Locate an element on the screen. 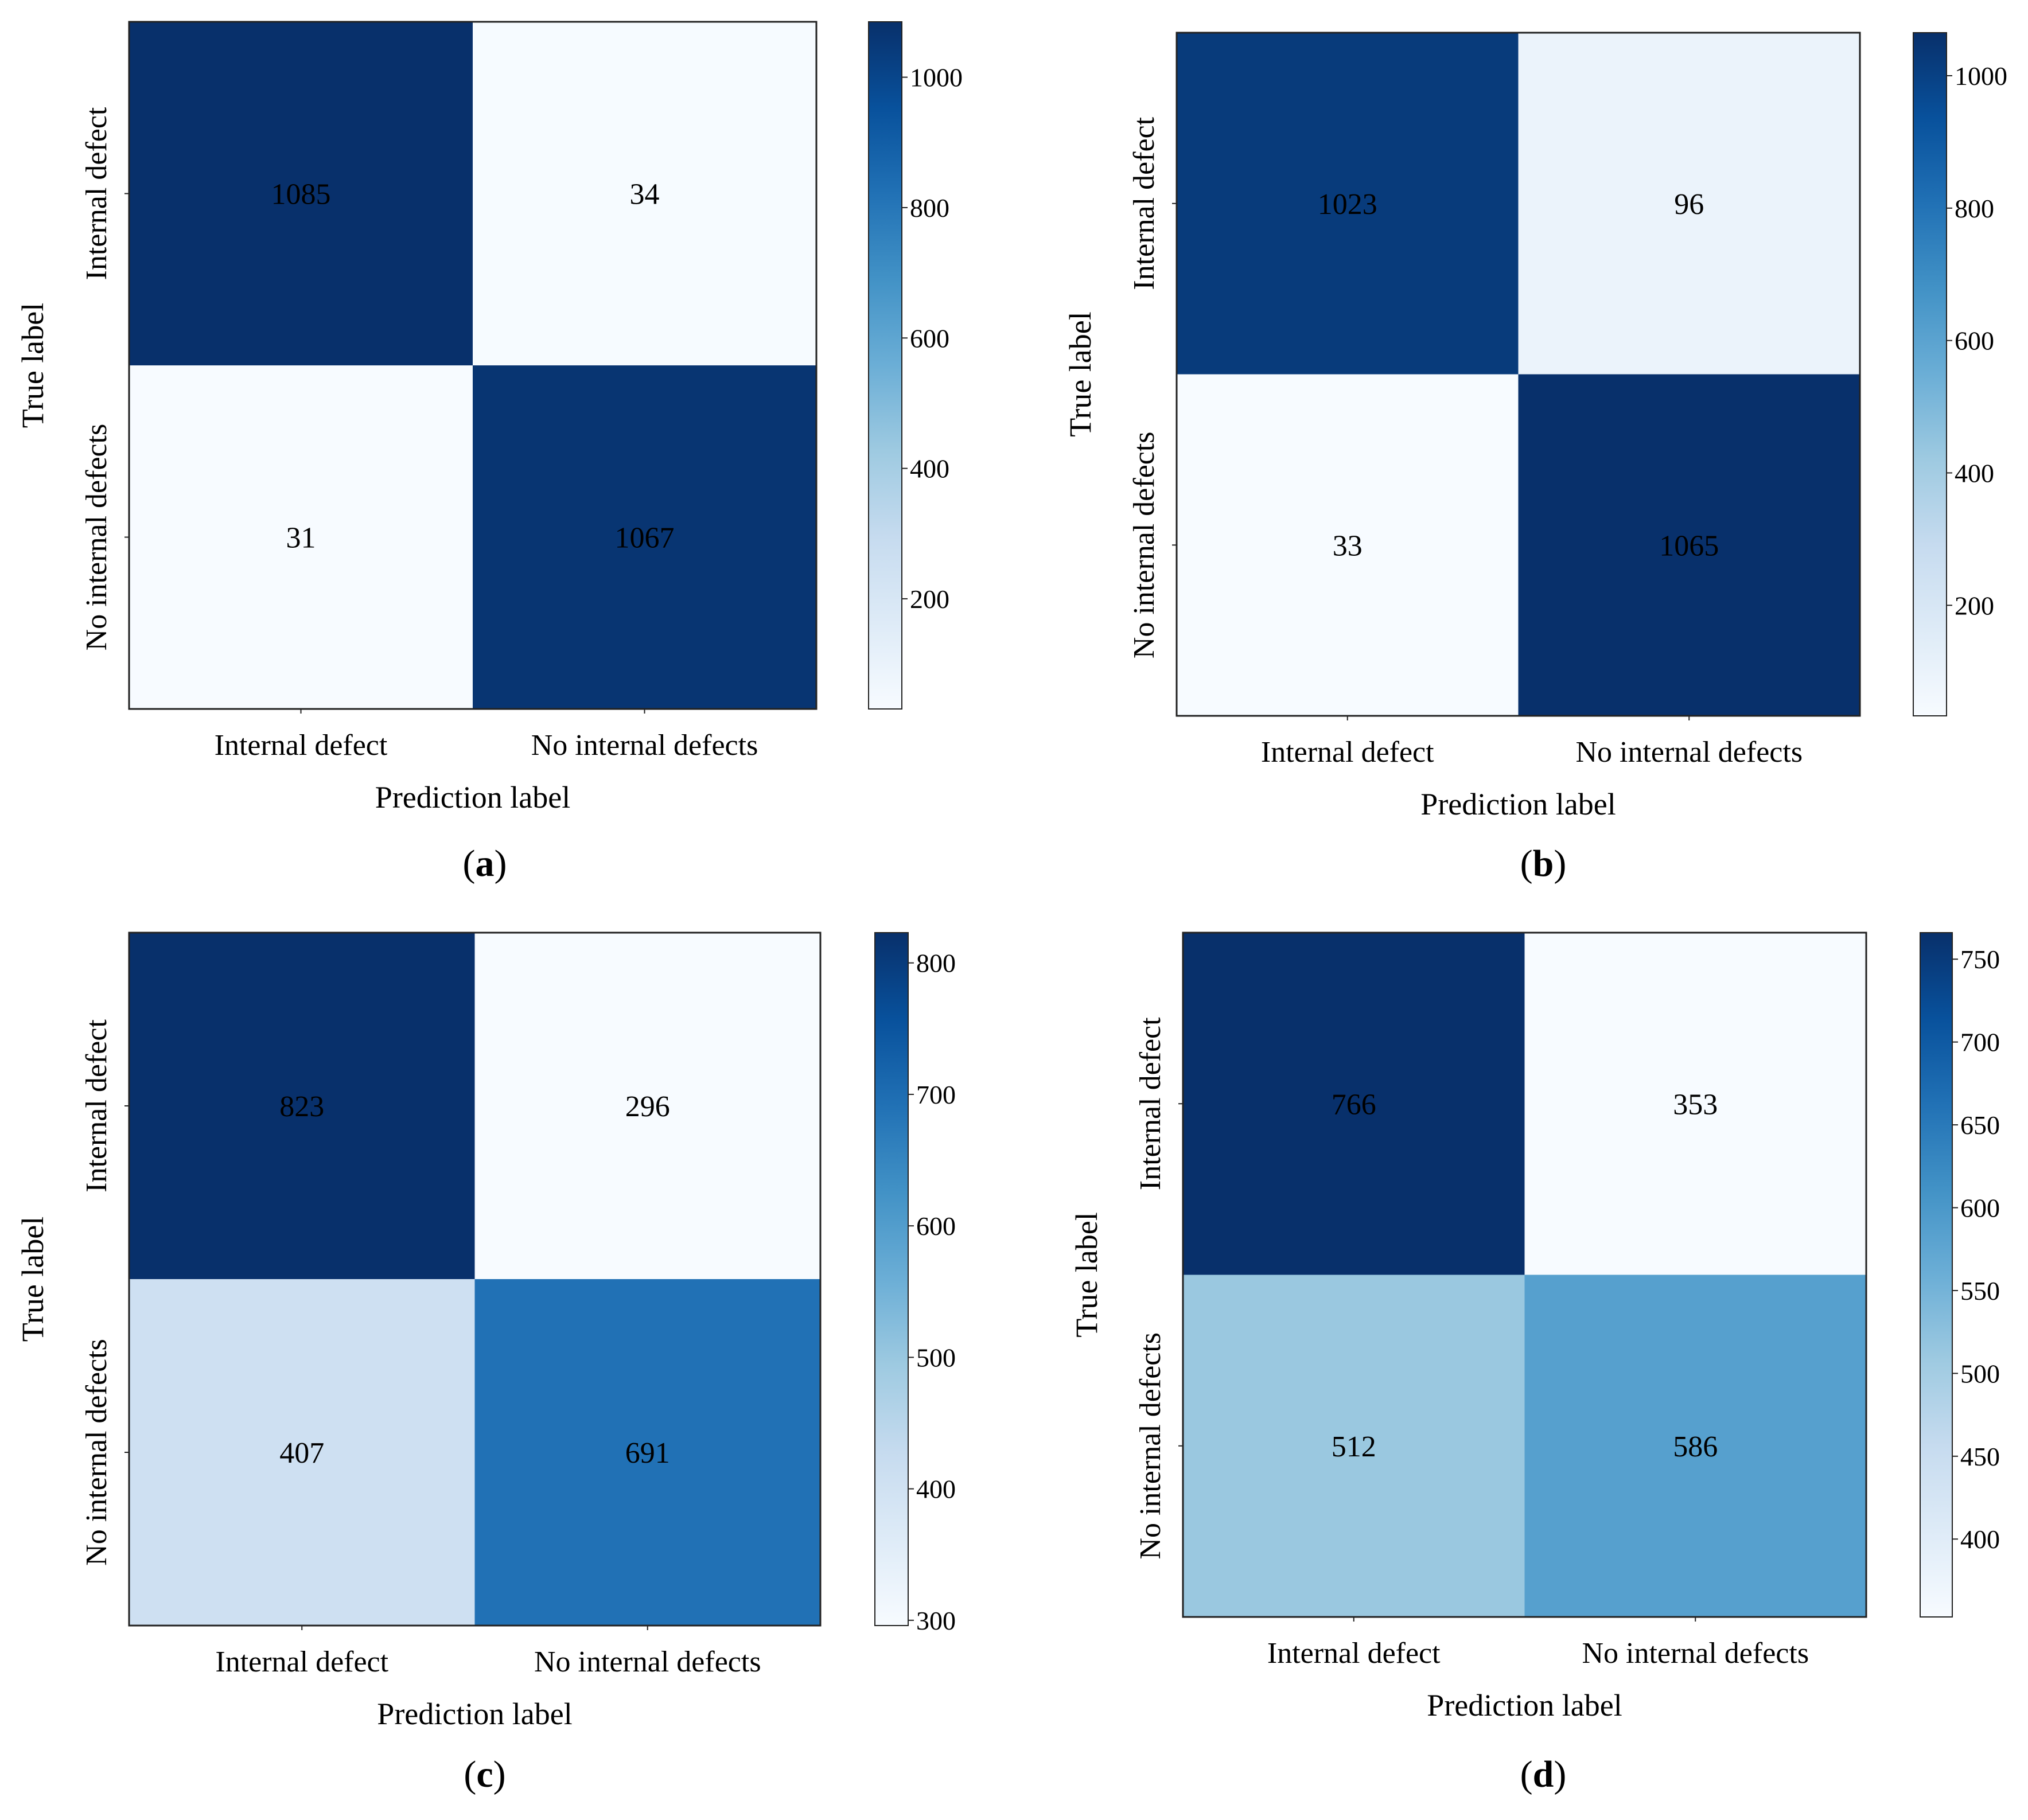  cell-value-label: 34 is located at coordinates (645, 195).